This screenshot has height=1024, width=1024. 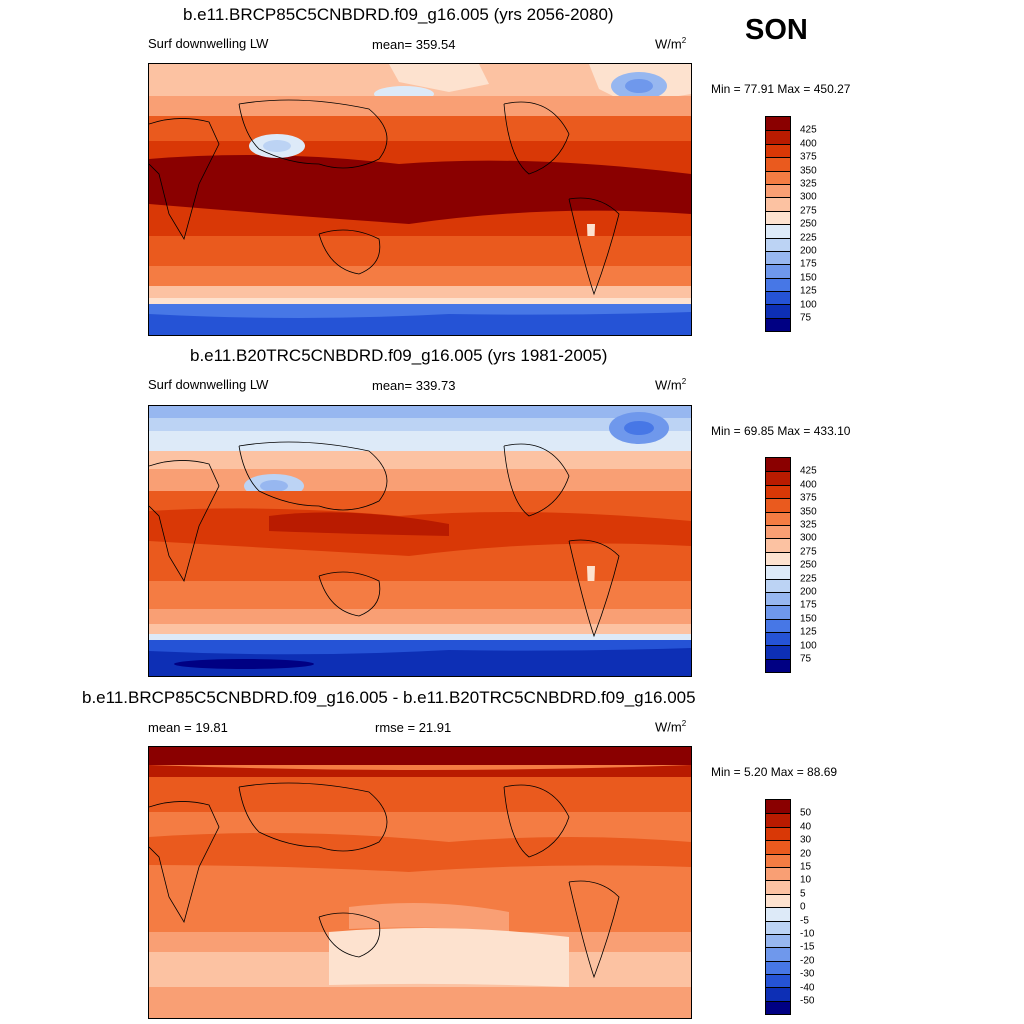 What do you see at coordinates (806, 854) in the screenshot?
I see `panel3-colorbar-label: 20` at bounding box center [806, 854].